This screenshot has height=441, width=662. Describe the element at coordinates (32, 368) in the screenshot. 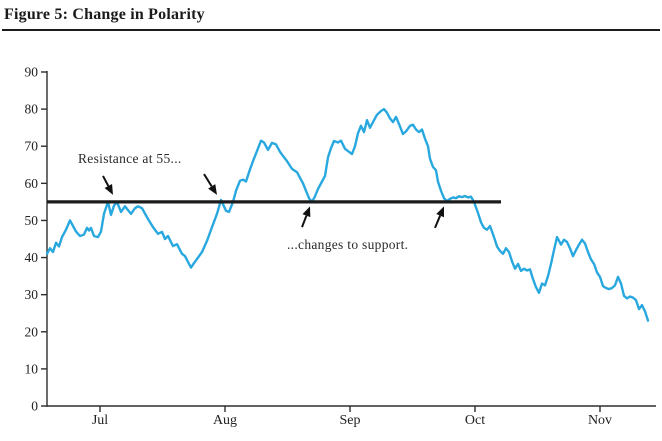

I see `y-tick-label: 10` at that location.